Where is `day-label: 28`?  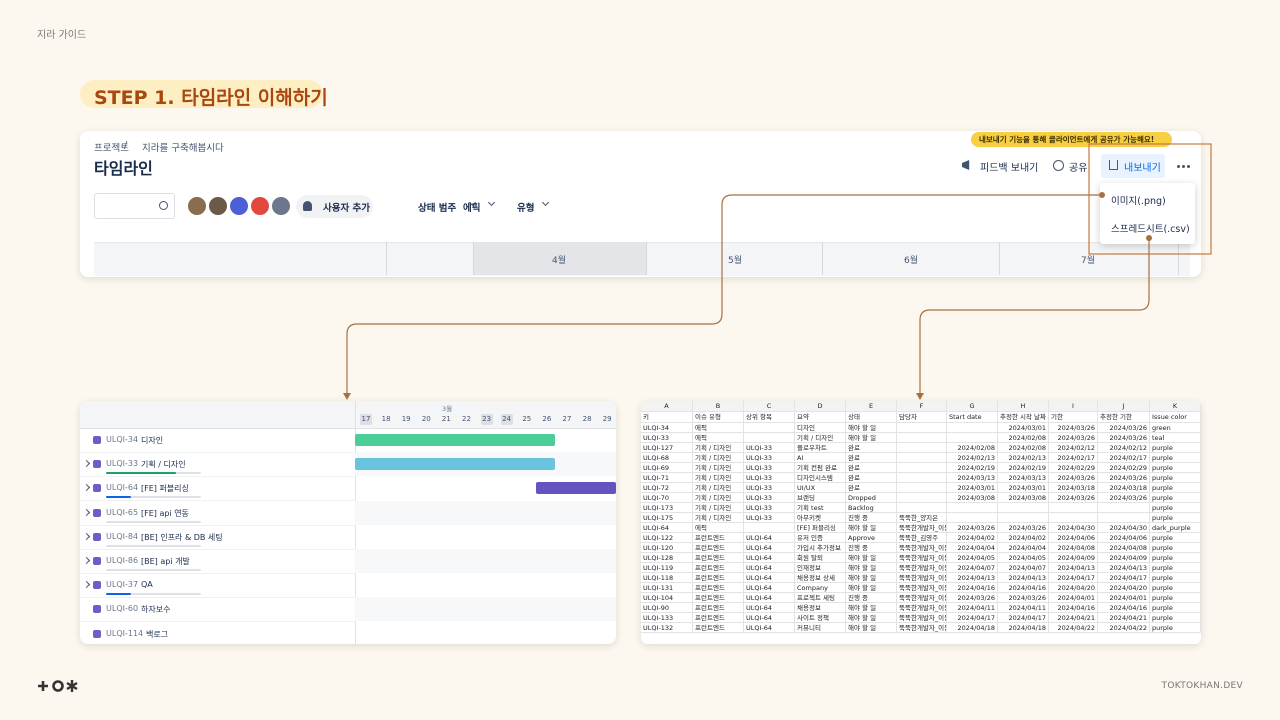 day-label: 28 is located at coordinates (587, 419).